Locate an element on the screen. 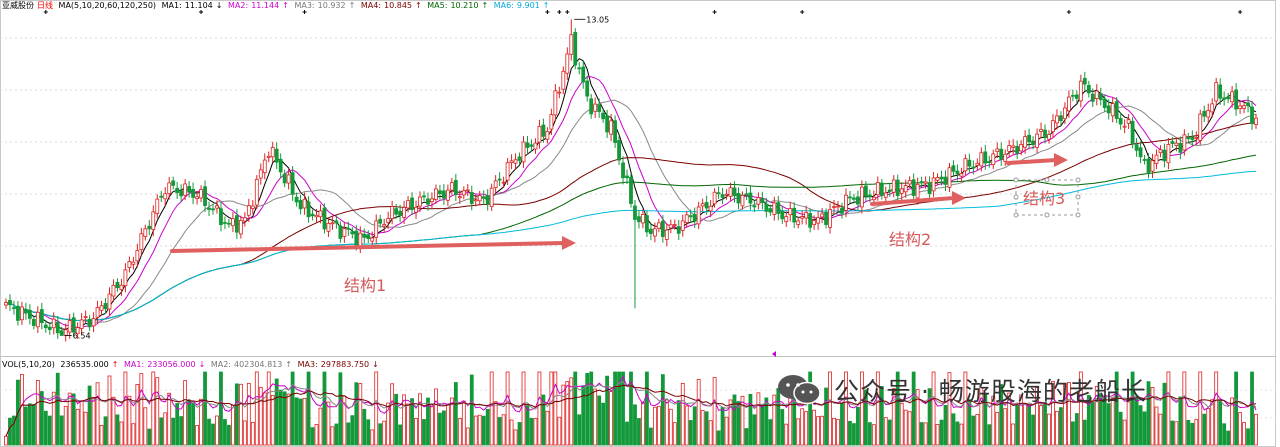  ma1-arrow: ↓ is located at coordinates (219, 5).